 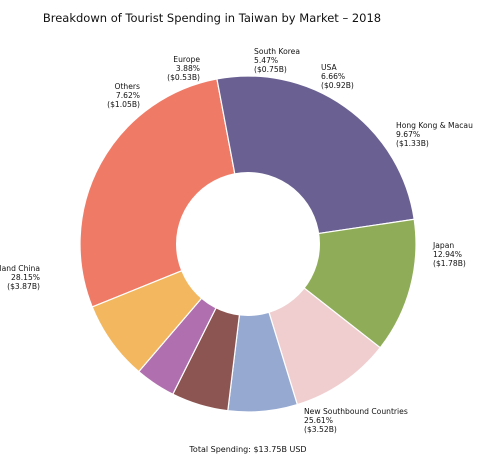 I want to click on label-hong-kong-macau: Hong Kong & Macau 9.67% ($1.33B), so click(x=434, y=134).